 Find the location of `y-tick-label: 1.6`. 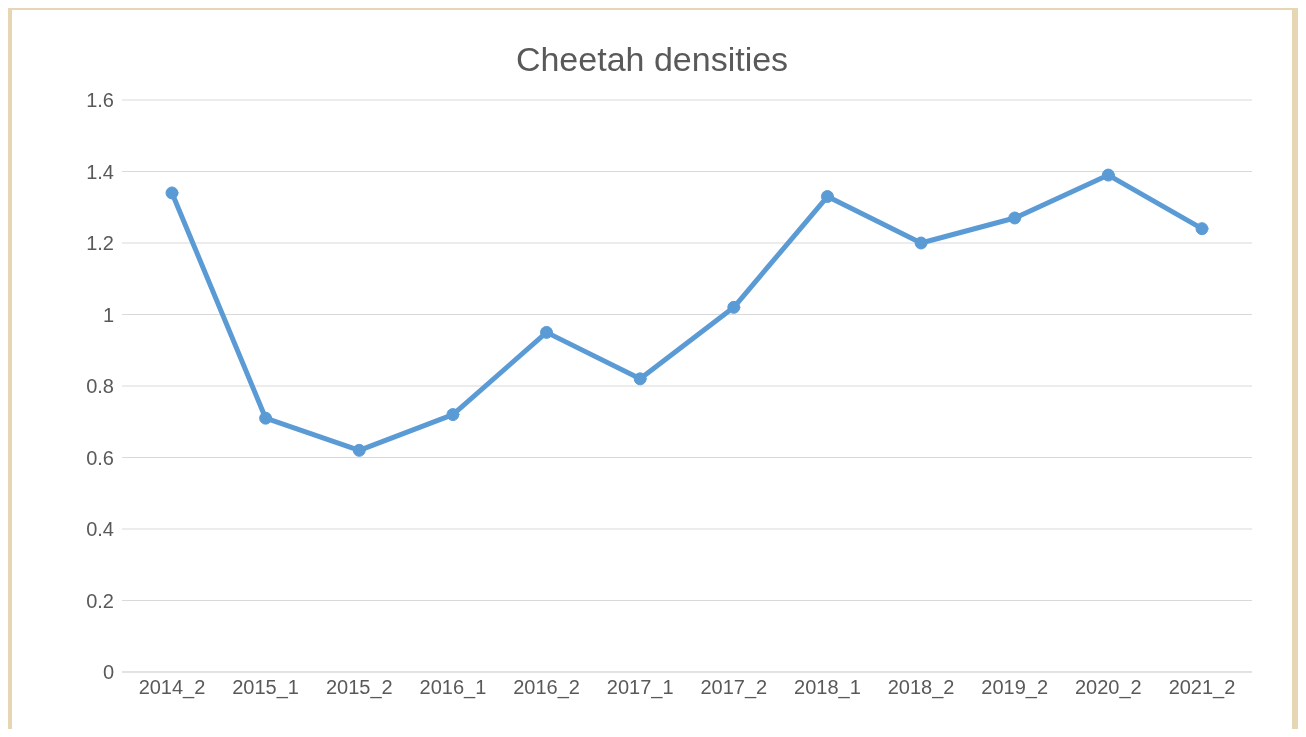

y-tick-label: 1.6 is located at coordinates (100, 100).